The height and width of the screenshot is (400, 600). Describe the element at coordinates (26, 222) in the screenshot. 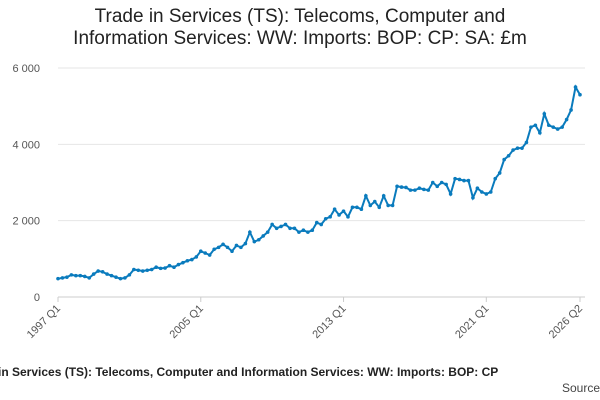

I see `y-tick-label: 2 000` at that location.